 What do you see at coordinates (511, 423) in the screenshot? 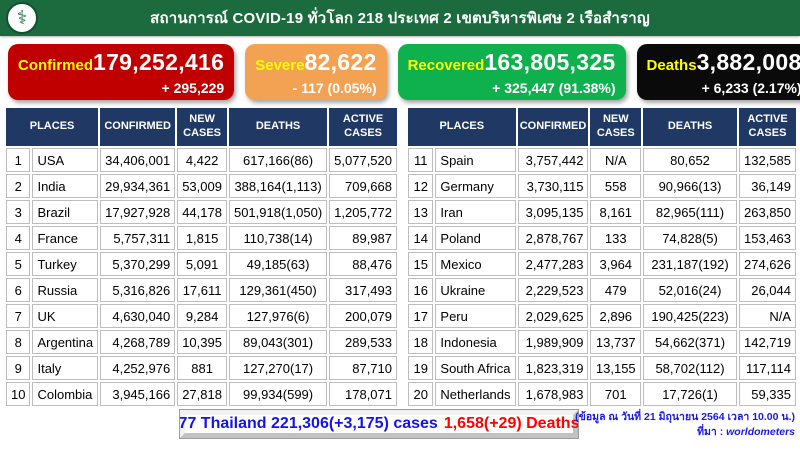
I see `thailand-deaths-text: 1,658(+29) Deaths` at bounding box center [511, 423].